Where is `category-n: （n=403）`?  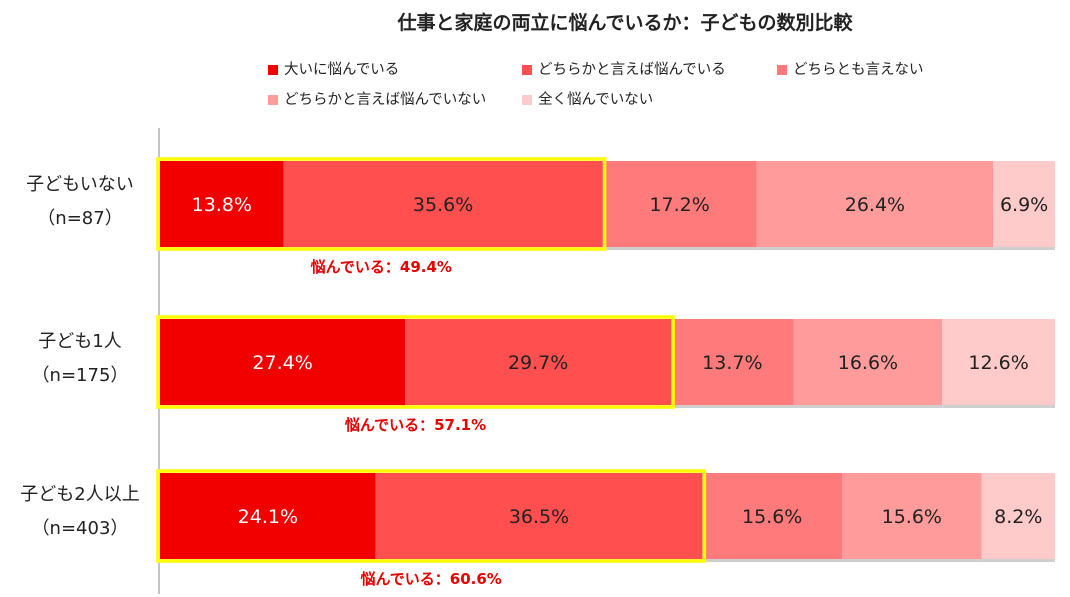 category-n: （n=403） is located at coordinates (80, 528).